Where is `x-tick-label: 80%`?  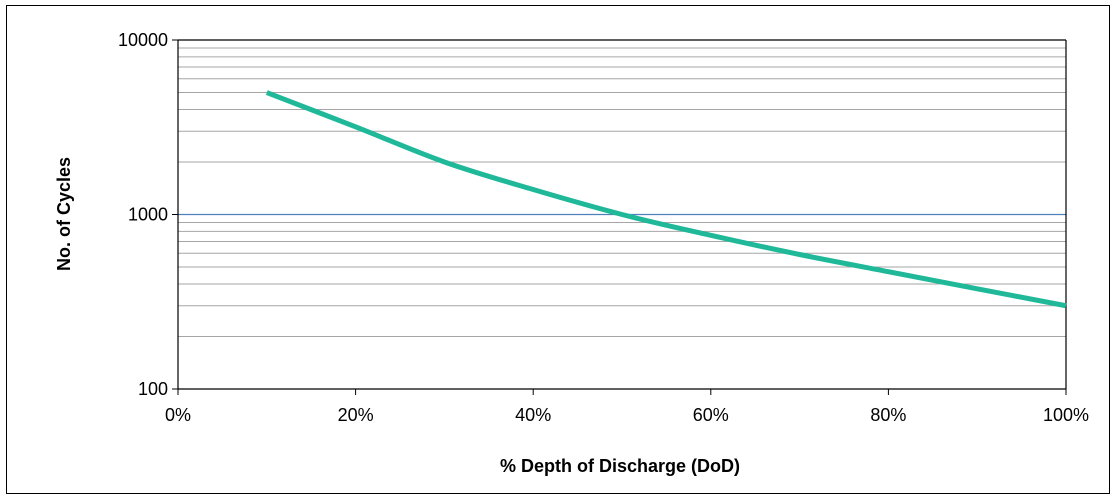 x-tick-label: 80% is located at coordinates (888, 415).